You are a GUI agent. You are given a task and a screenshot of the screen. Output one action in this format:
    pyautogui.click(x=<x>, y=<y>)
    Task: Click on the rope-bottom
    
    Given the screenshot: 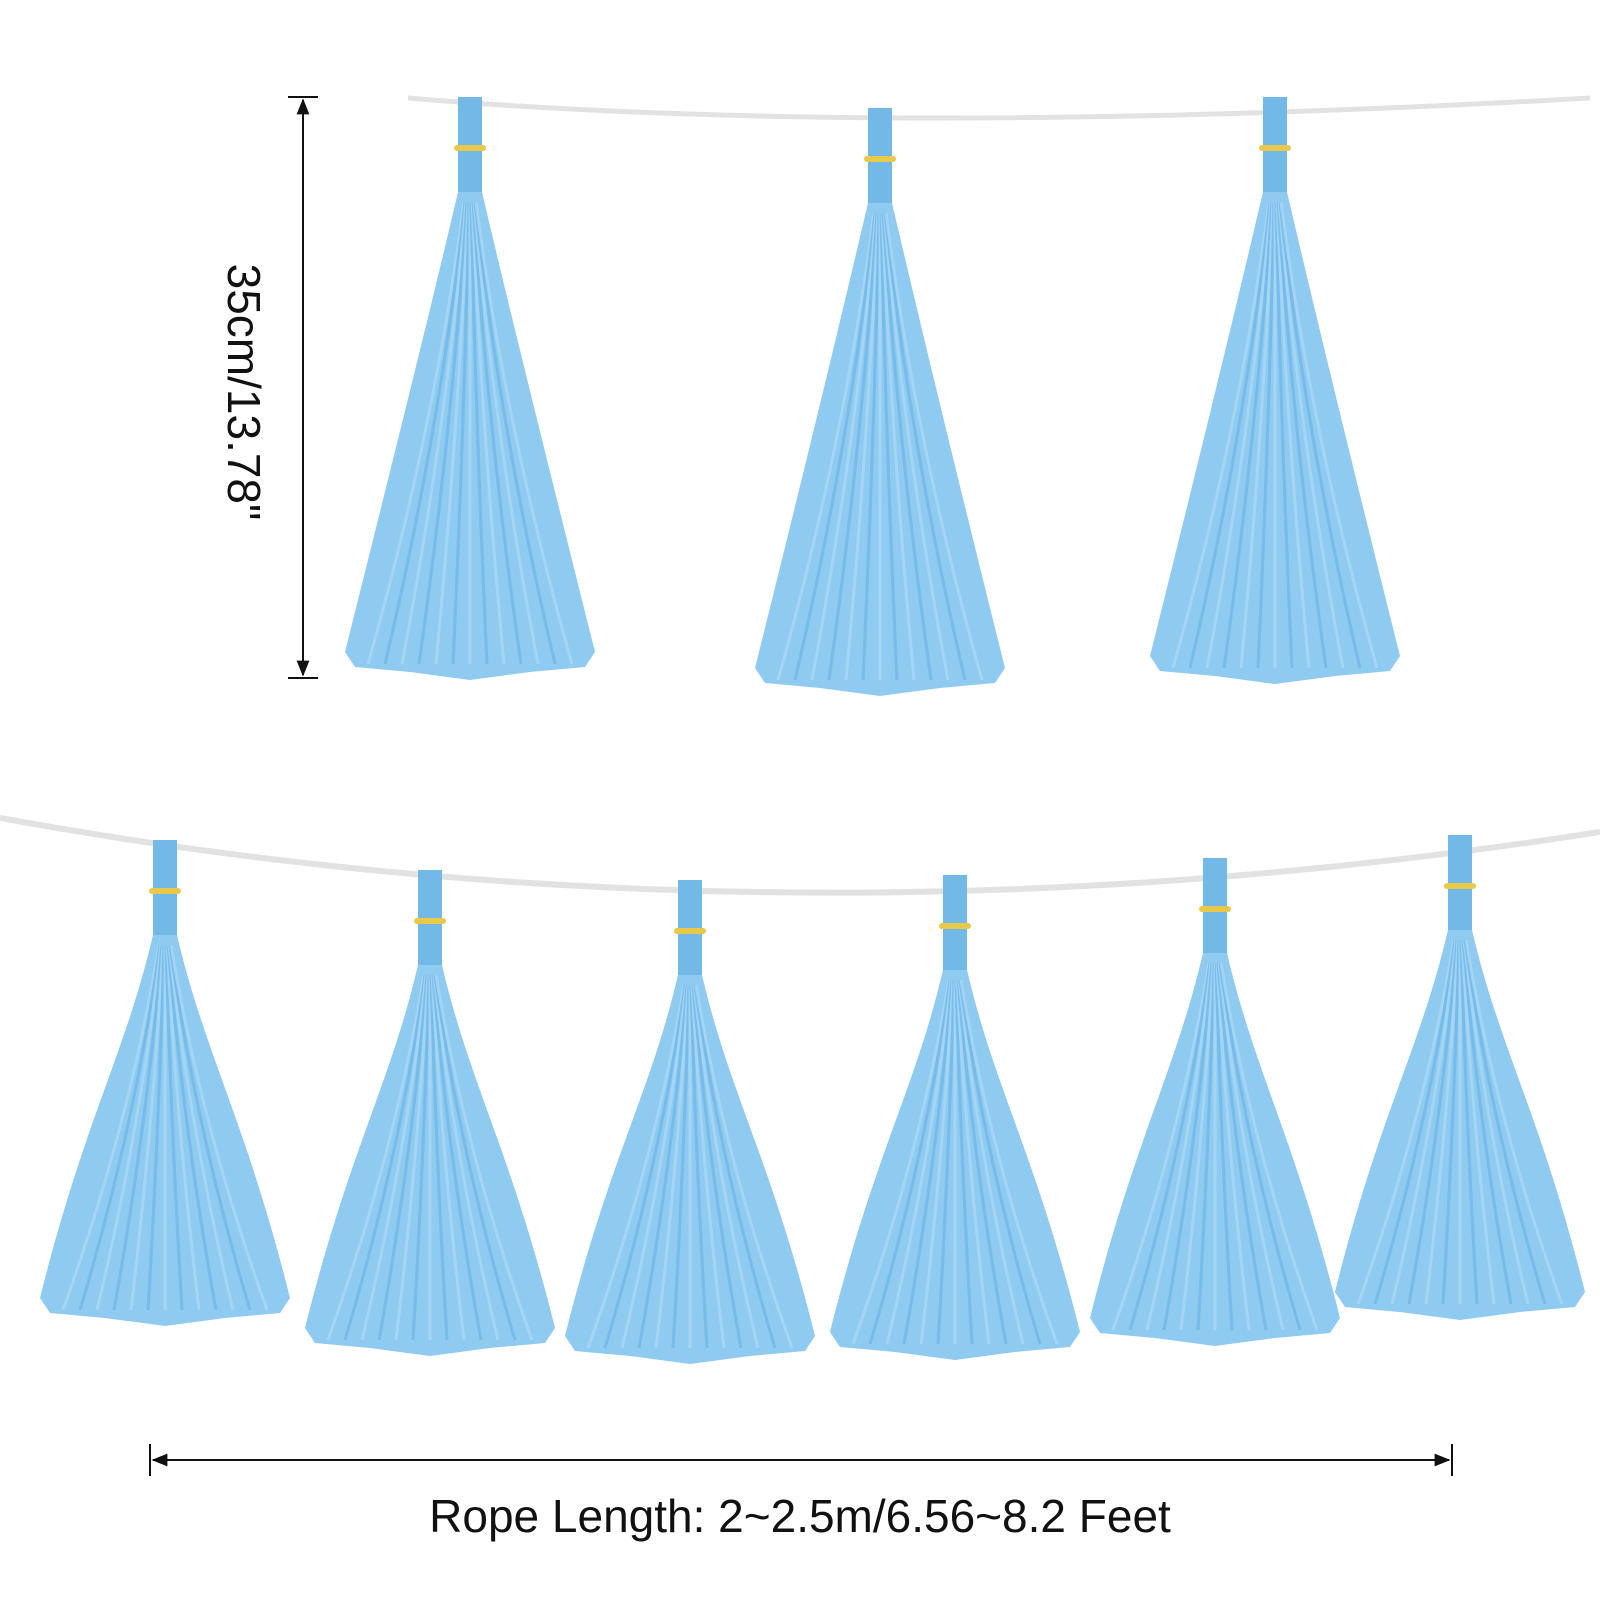 What is the action you would take?
    pyautogui.click(x=800, y=855)
    